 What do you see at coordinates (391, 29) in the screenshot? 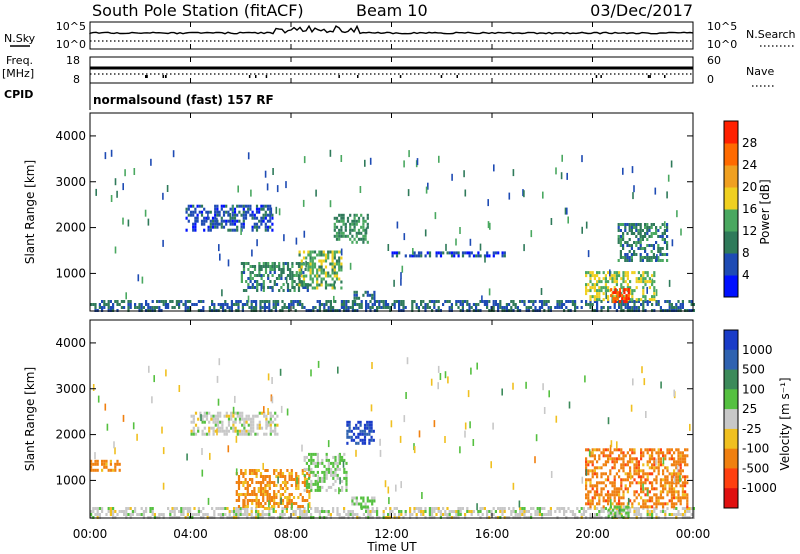
I see `nsky-trace` at bounding box center [391, 29].